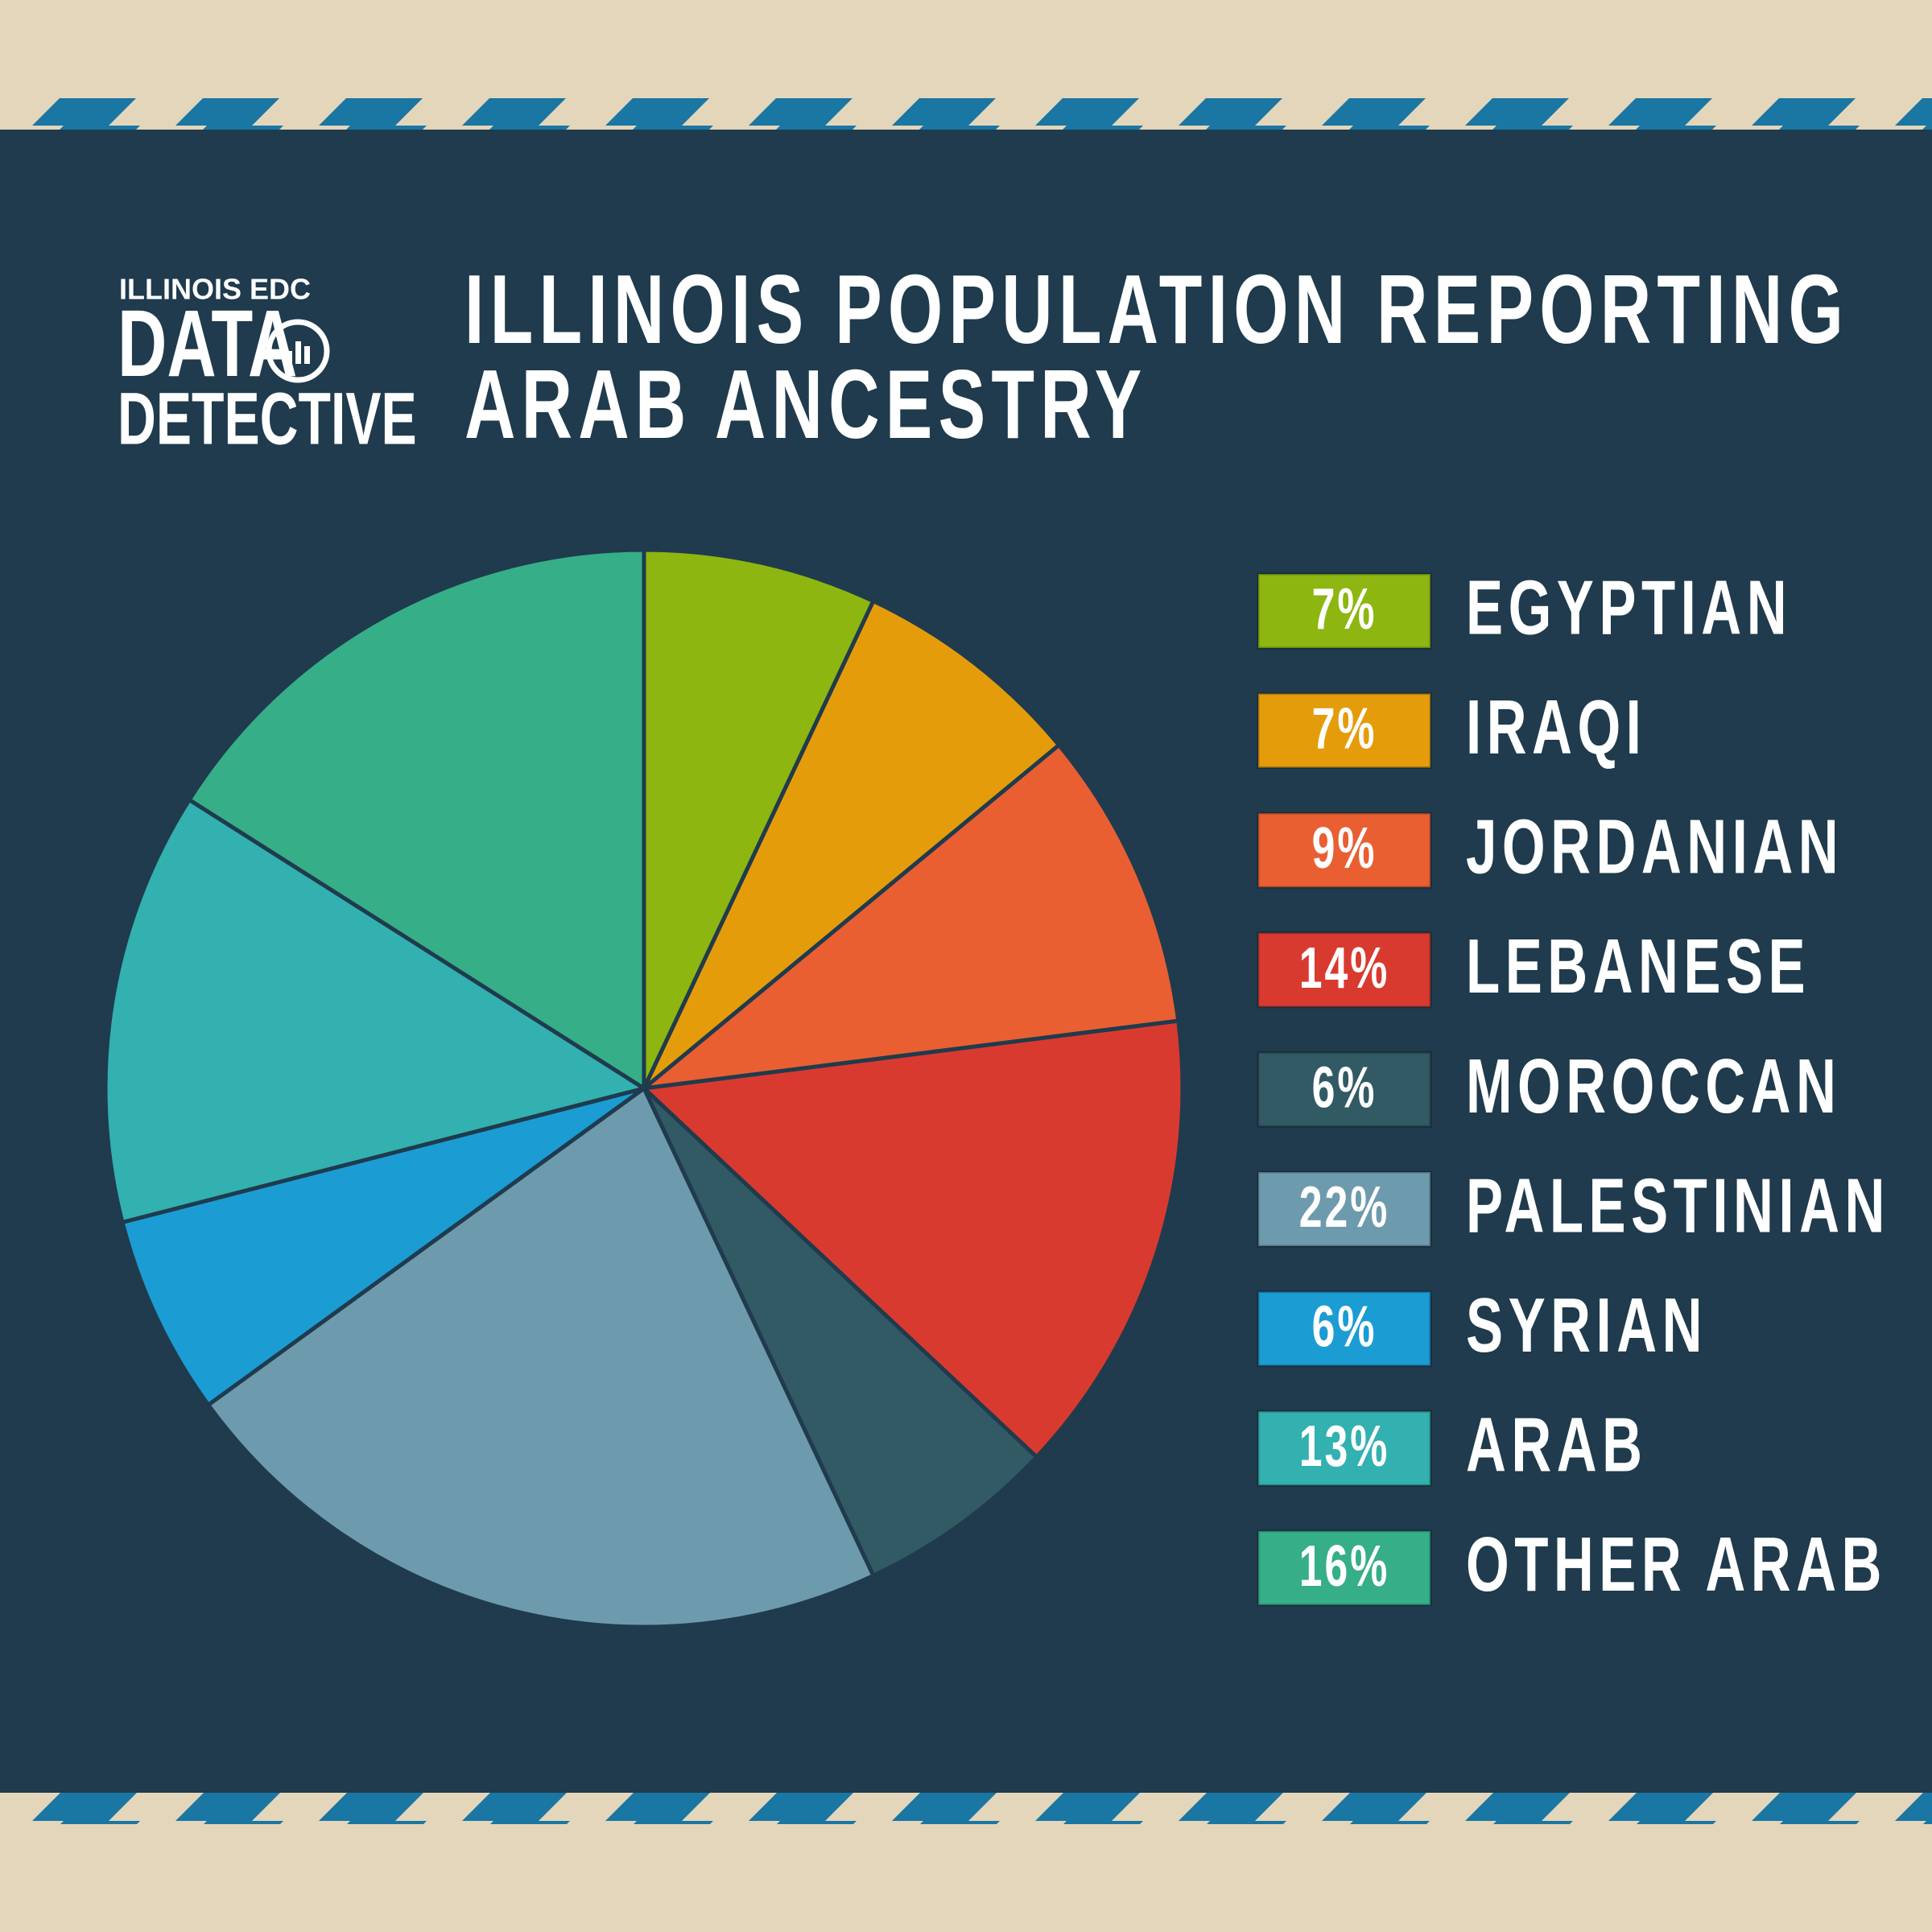  I want to click on legend-value: 16%, so click(1344, 1566).